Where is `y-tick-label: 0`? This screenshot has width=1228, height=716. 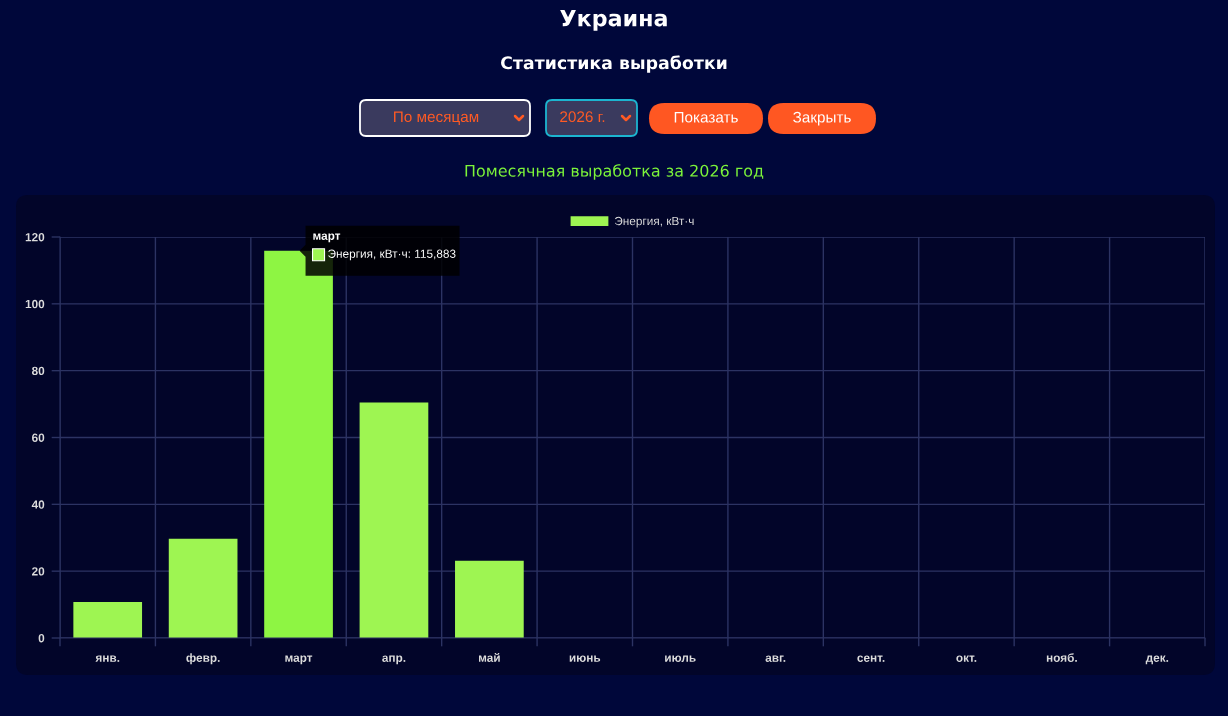 y-tick-label: 0 is located at coordinates (41, 638).